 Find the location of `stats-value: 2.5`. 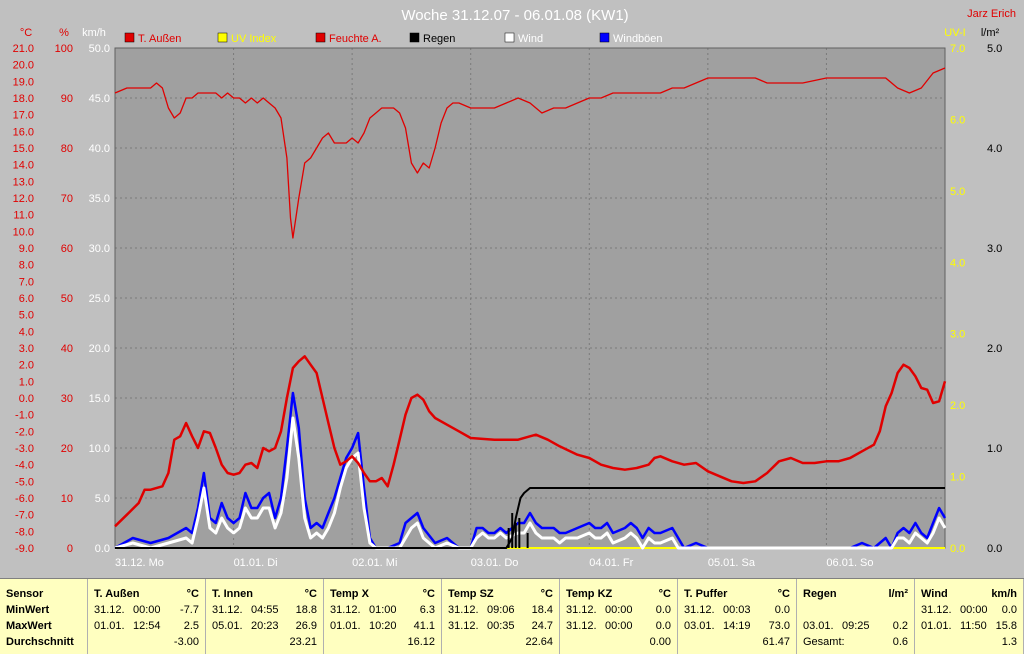

stats-value: 2.5 is located at coordinates (191, 626).